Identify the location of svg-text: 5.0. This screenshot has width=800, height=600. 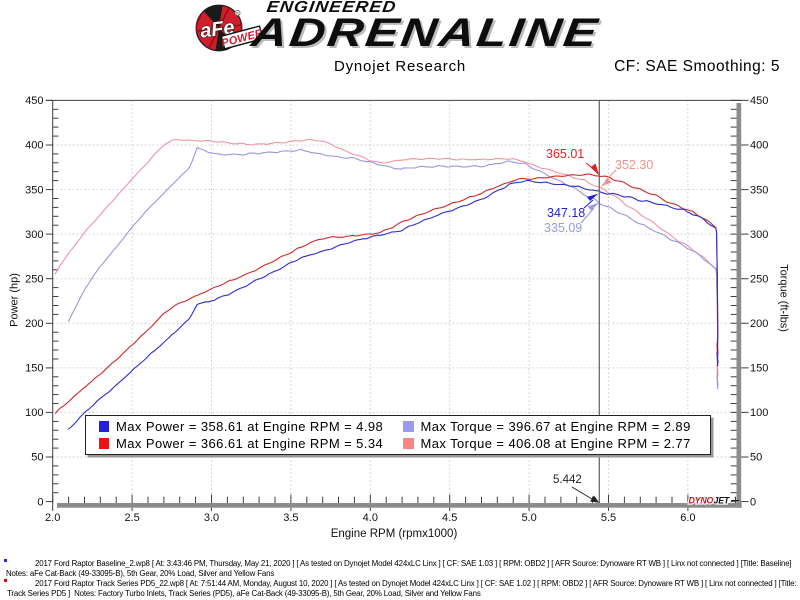
(528, 518).